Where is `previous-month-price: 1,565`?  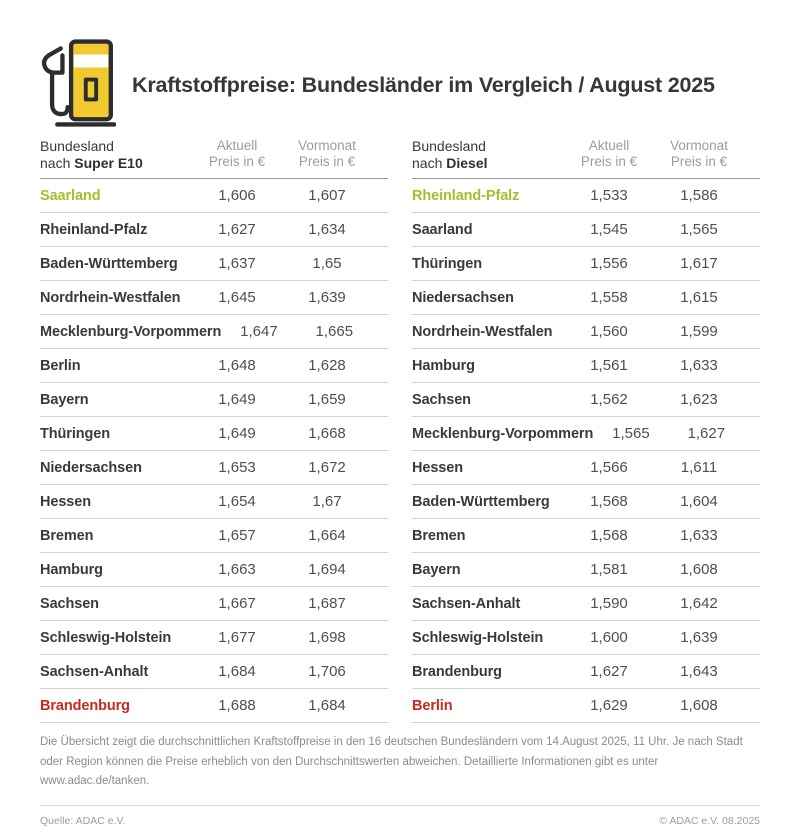 previous-month-price: 1,565 is located at coordinates (699, 230).